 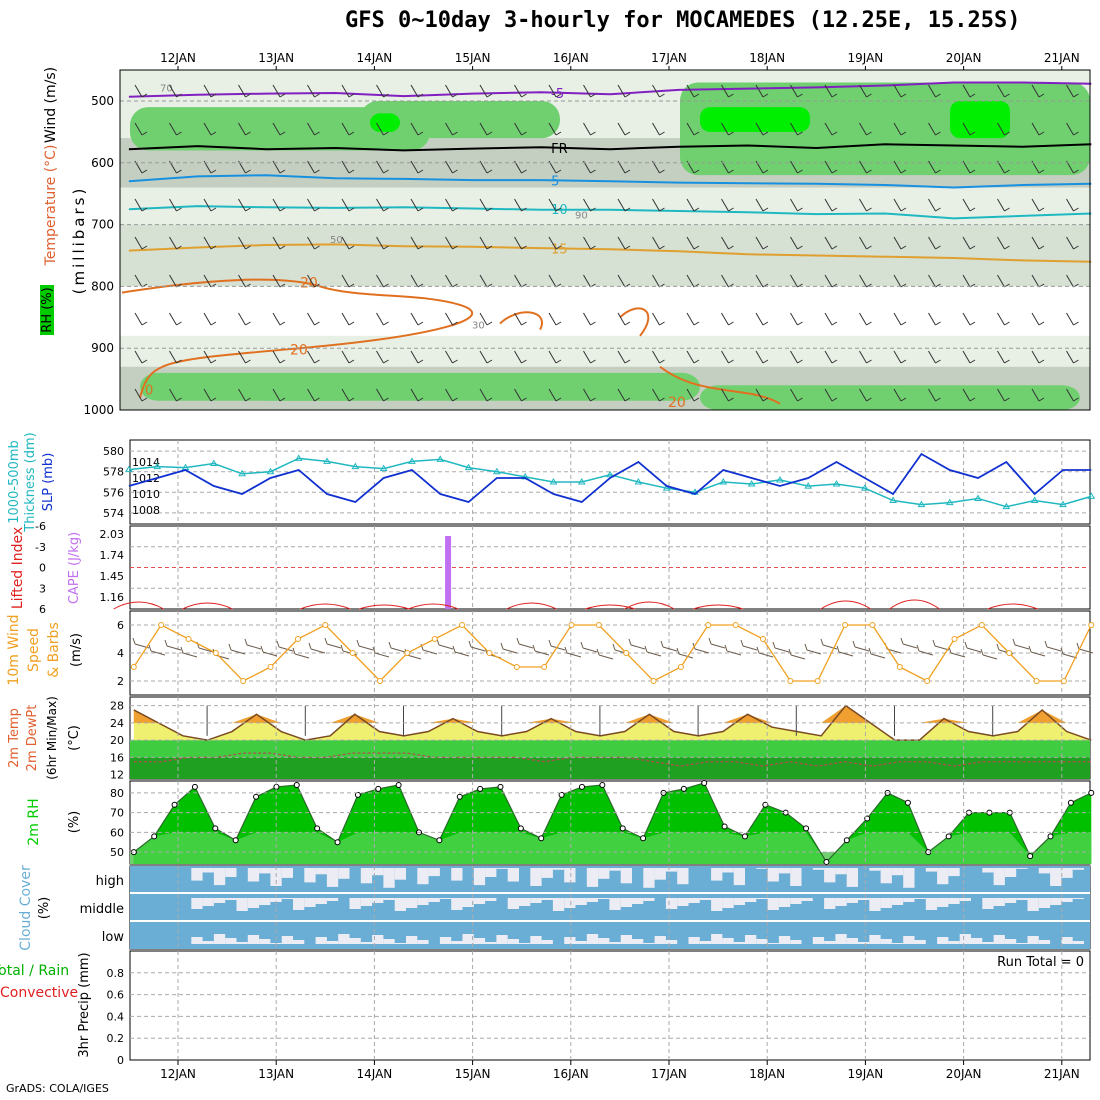 I want to click on y-tick-label: 580, so click(x=113, y=451).